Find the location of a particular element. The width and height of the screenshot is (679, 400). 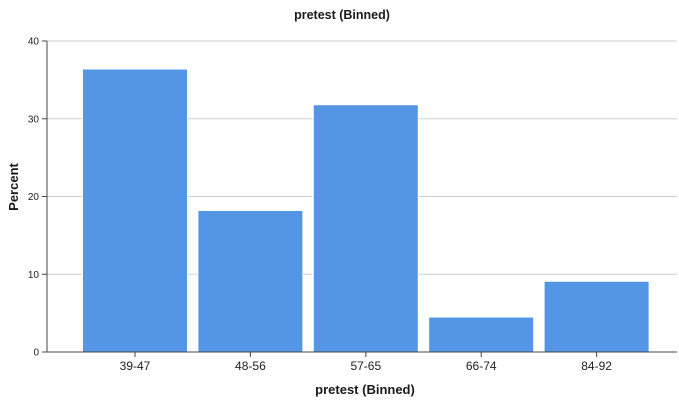

x-tick-label: 39-47 is located at coordinates (135, 366).